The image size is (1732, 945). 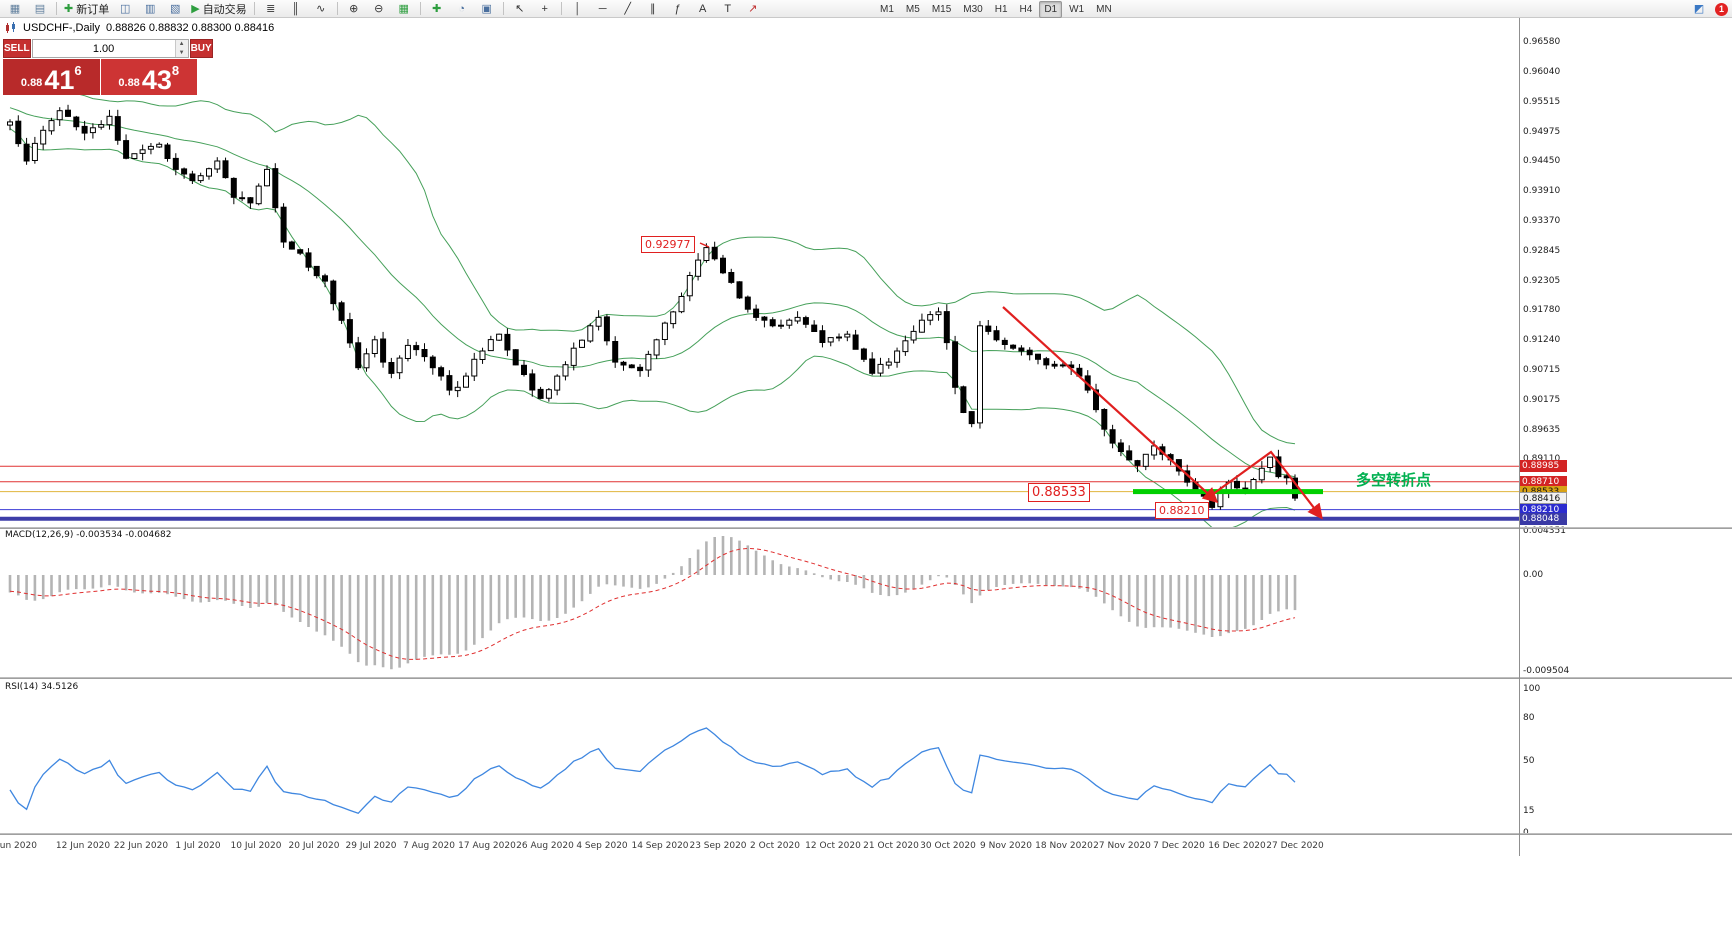 I want to click on date-label: 20 Jul 2020, so click(x=314, y=846).